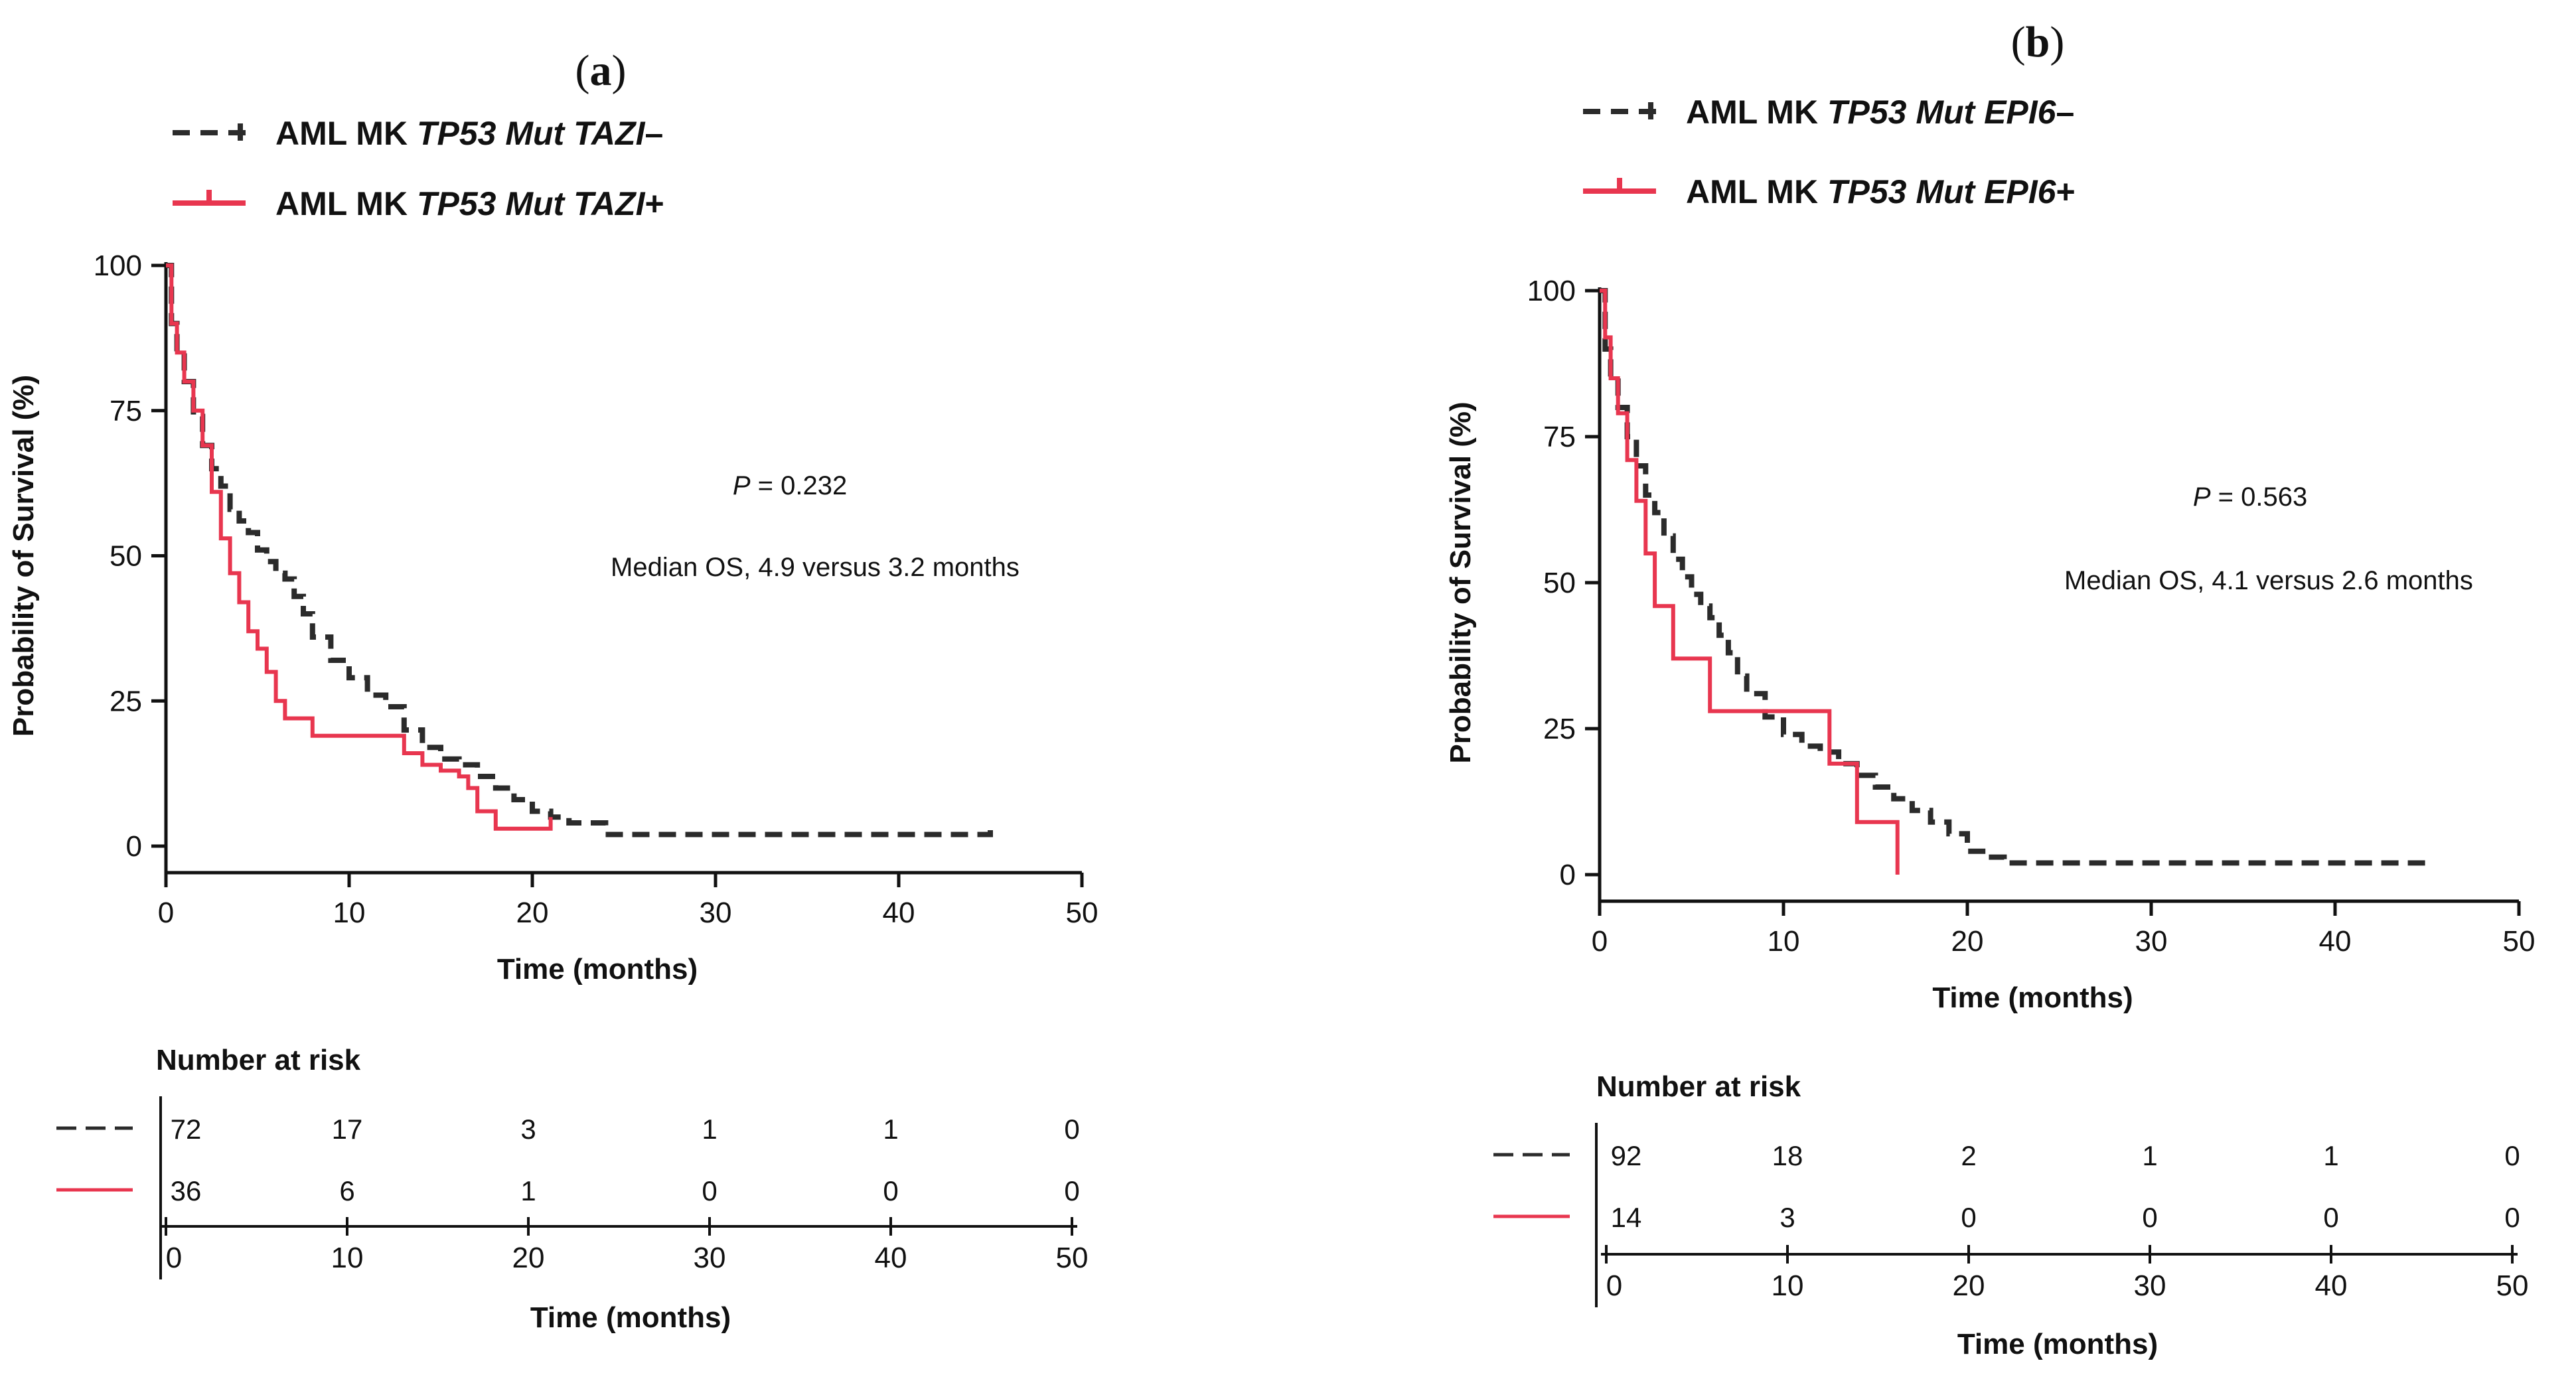 This screenshot has width=2576, height=1377. What do you see at coordinates (815, 567) in the screenshot?
I see `median-os-annotation: Median OS, 4.9 versus 3.2 months` at bounding box center [815, 567].